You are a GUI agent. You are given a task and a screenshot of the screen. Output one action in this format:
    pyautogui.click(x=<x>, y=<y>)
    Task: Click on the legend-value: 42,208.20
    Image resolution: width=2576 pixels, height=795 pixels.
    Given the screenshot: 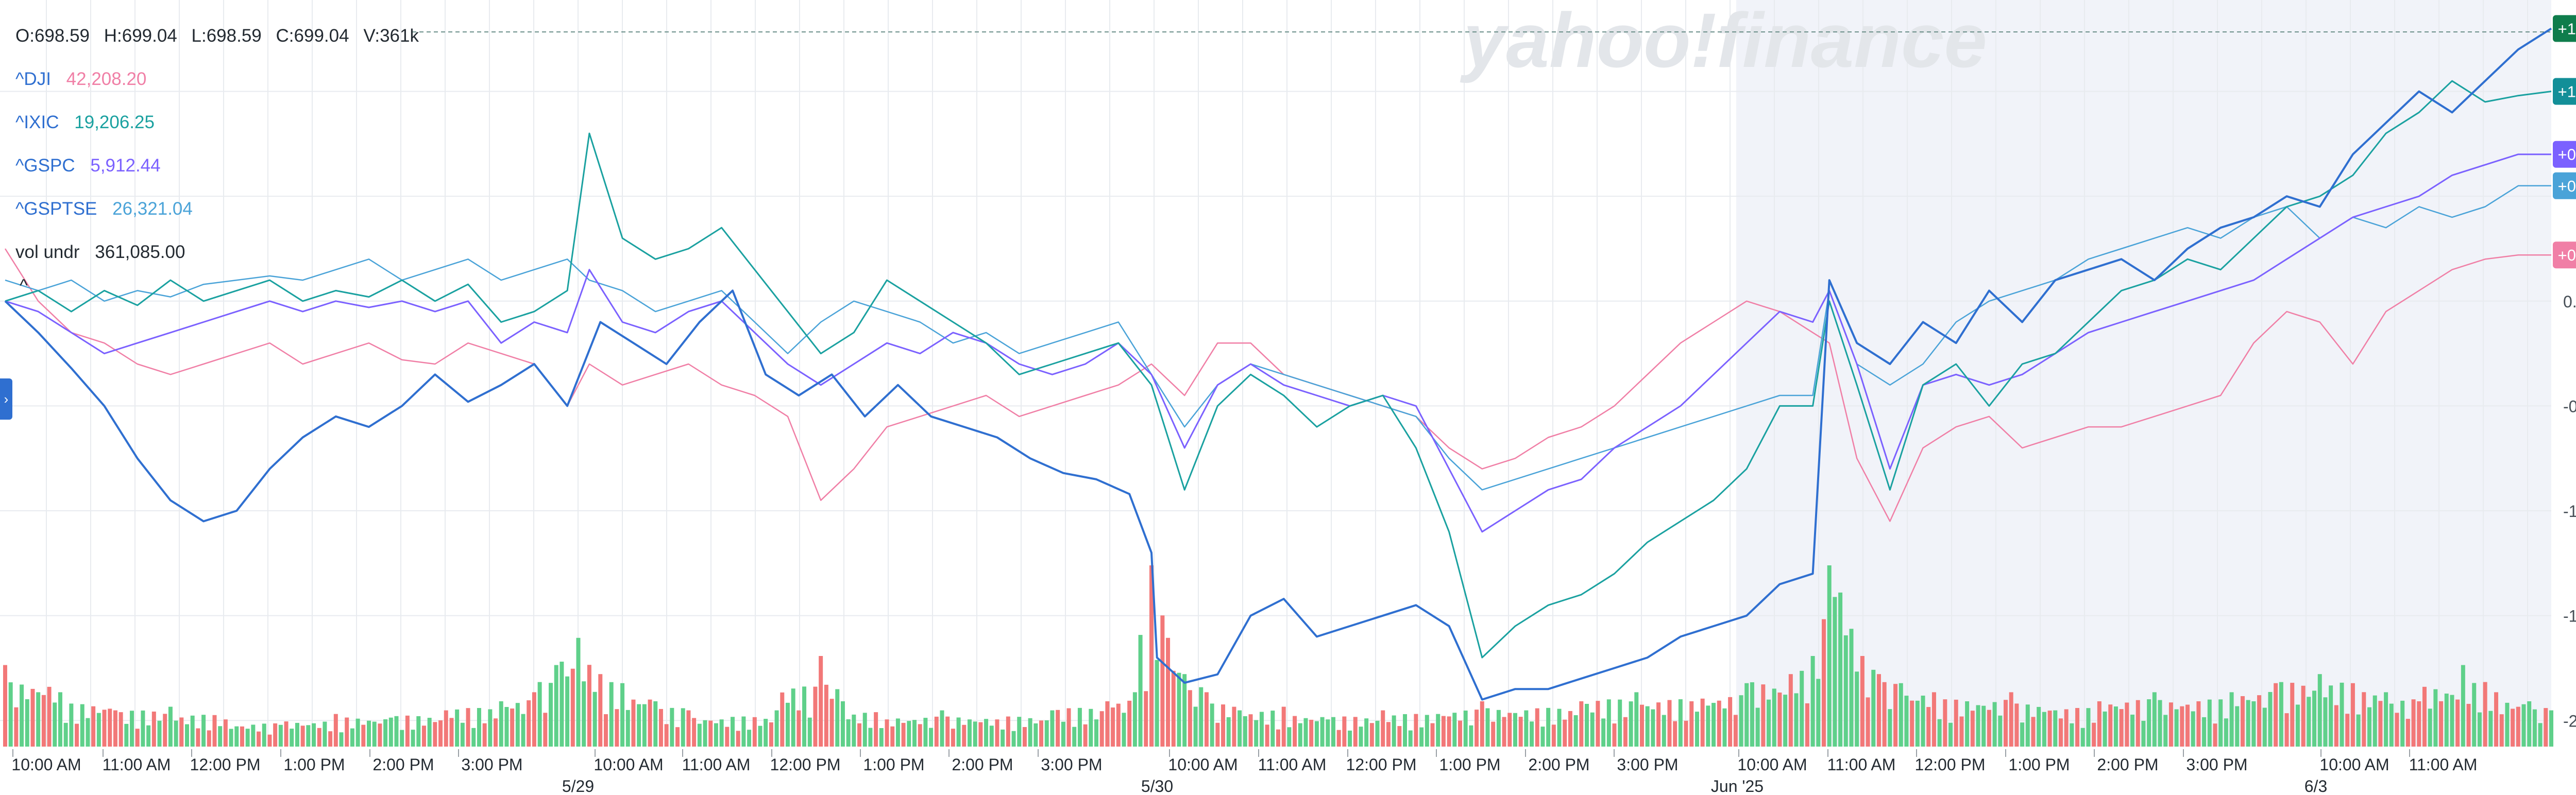 What is the action you would take?
    pyautogui.click(x=106, y=79)
    